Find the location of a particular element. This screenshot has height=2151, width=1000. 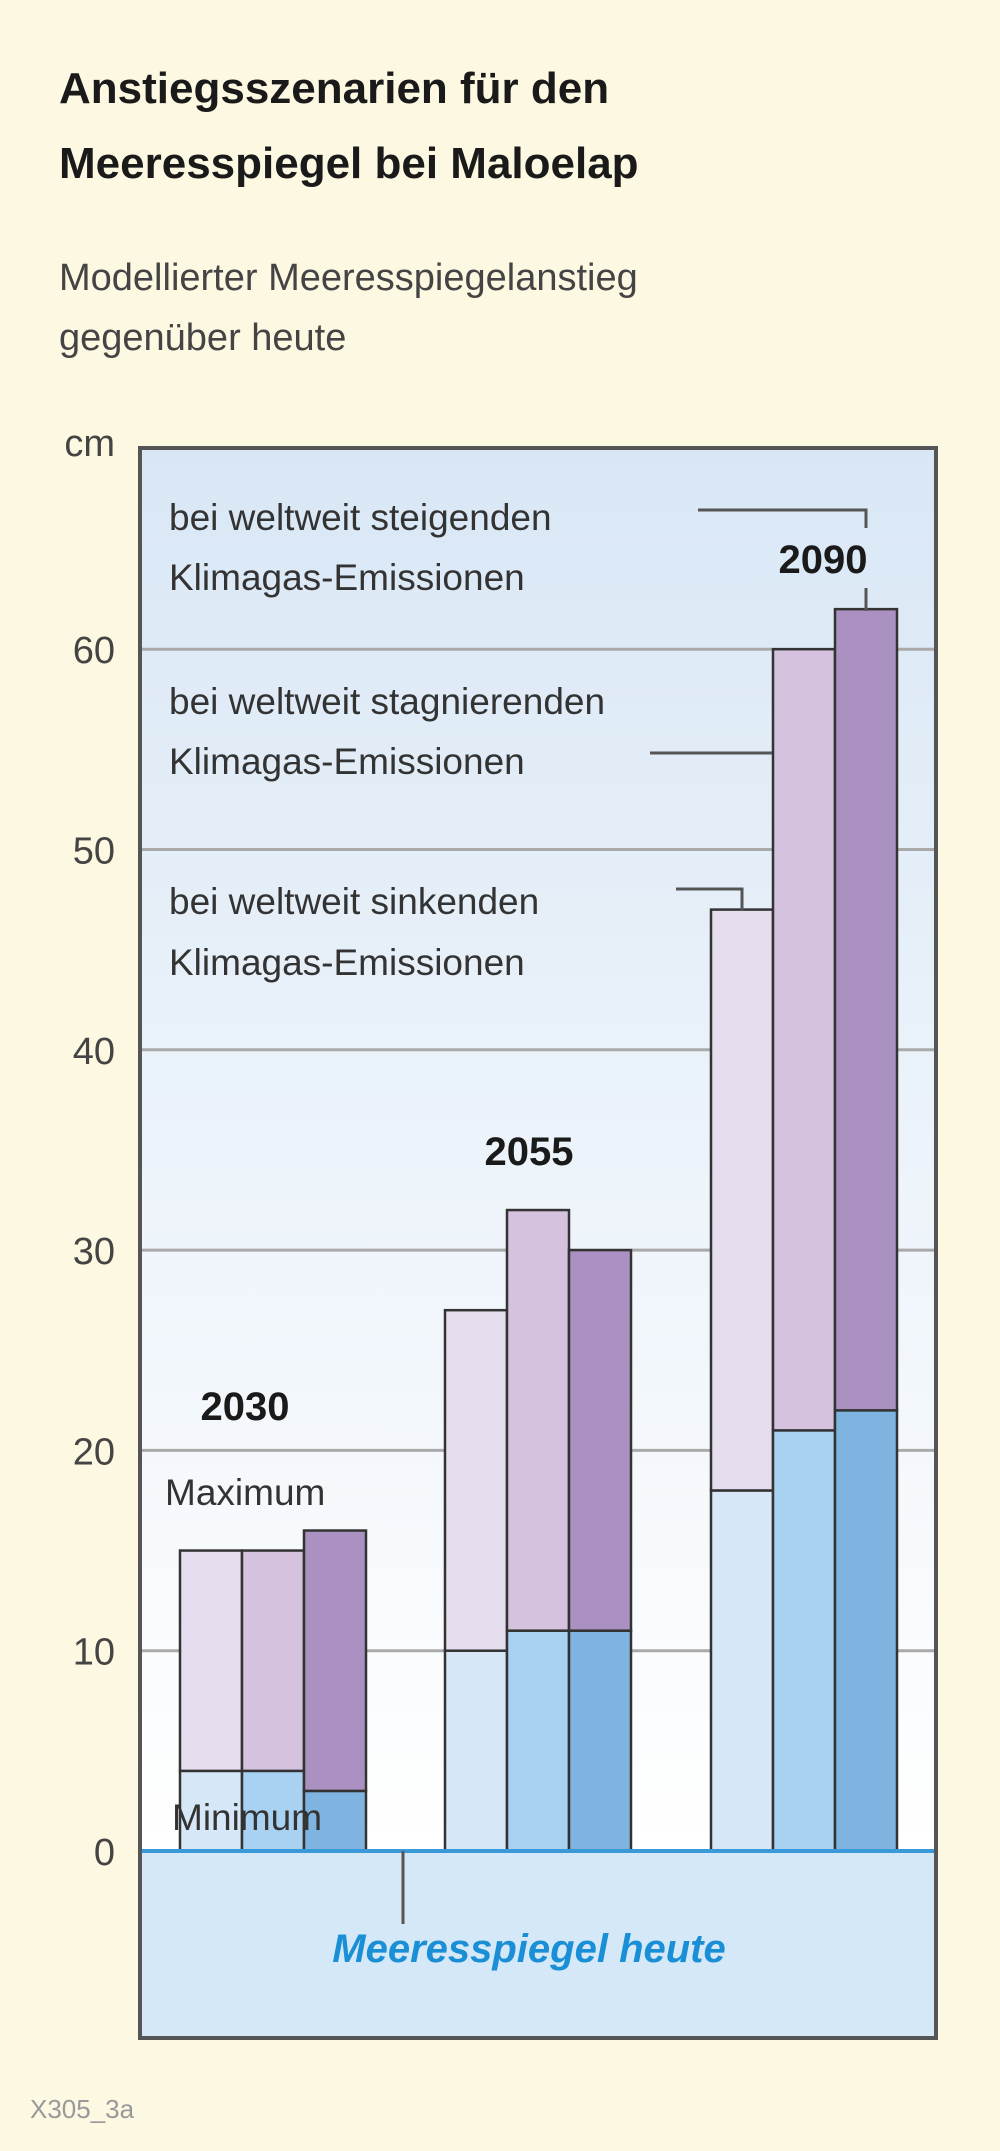

chart-title-line2: Meeresspiegel bei Maloelap is located at coordinates (349, 163).